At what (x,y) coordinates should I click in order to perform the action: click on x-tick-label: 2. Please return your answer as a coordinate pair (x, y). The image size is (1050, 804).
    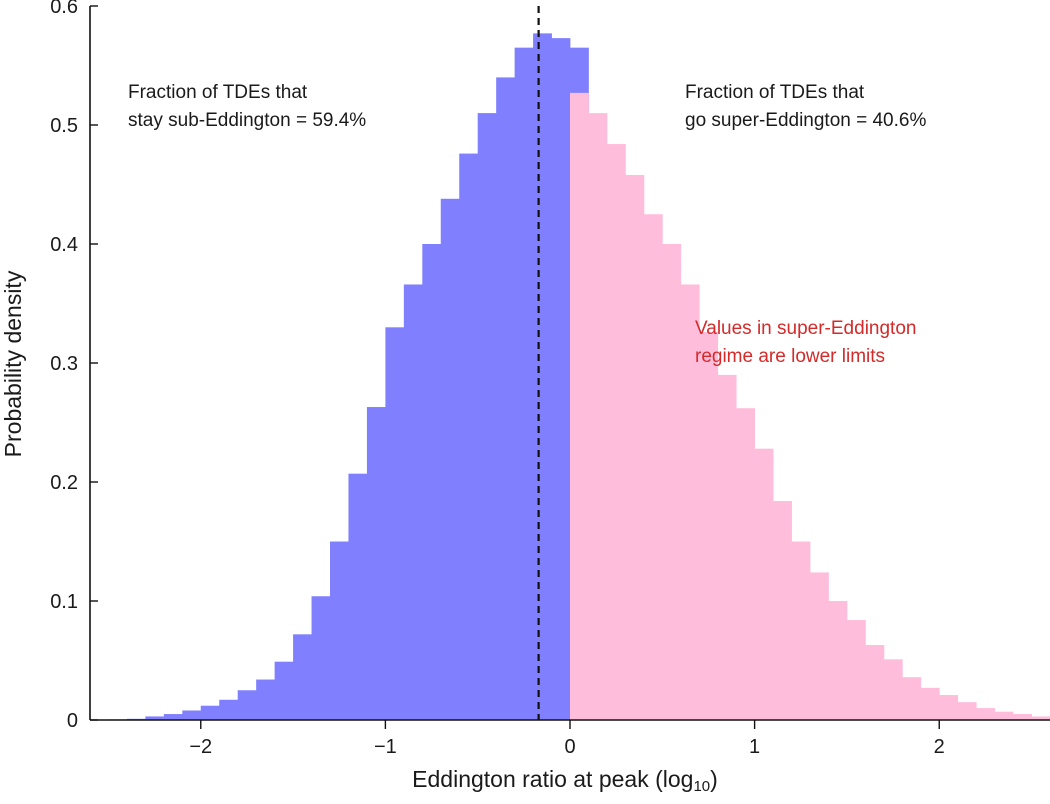
    Looking at the image, I should click on (939, 747).